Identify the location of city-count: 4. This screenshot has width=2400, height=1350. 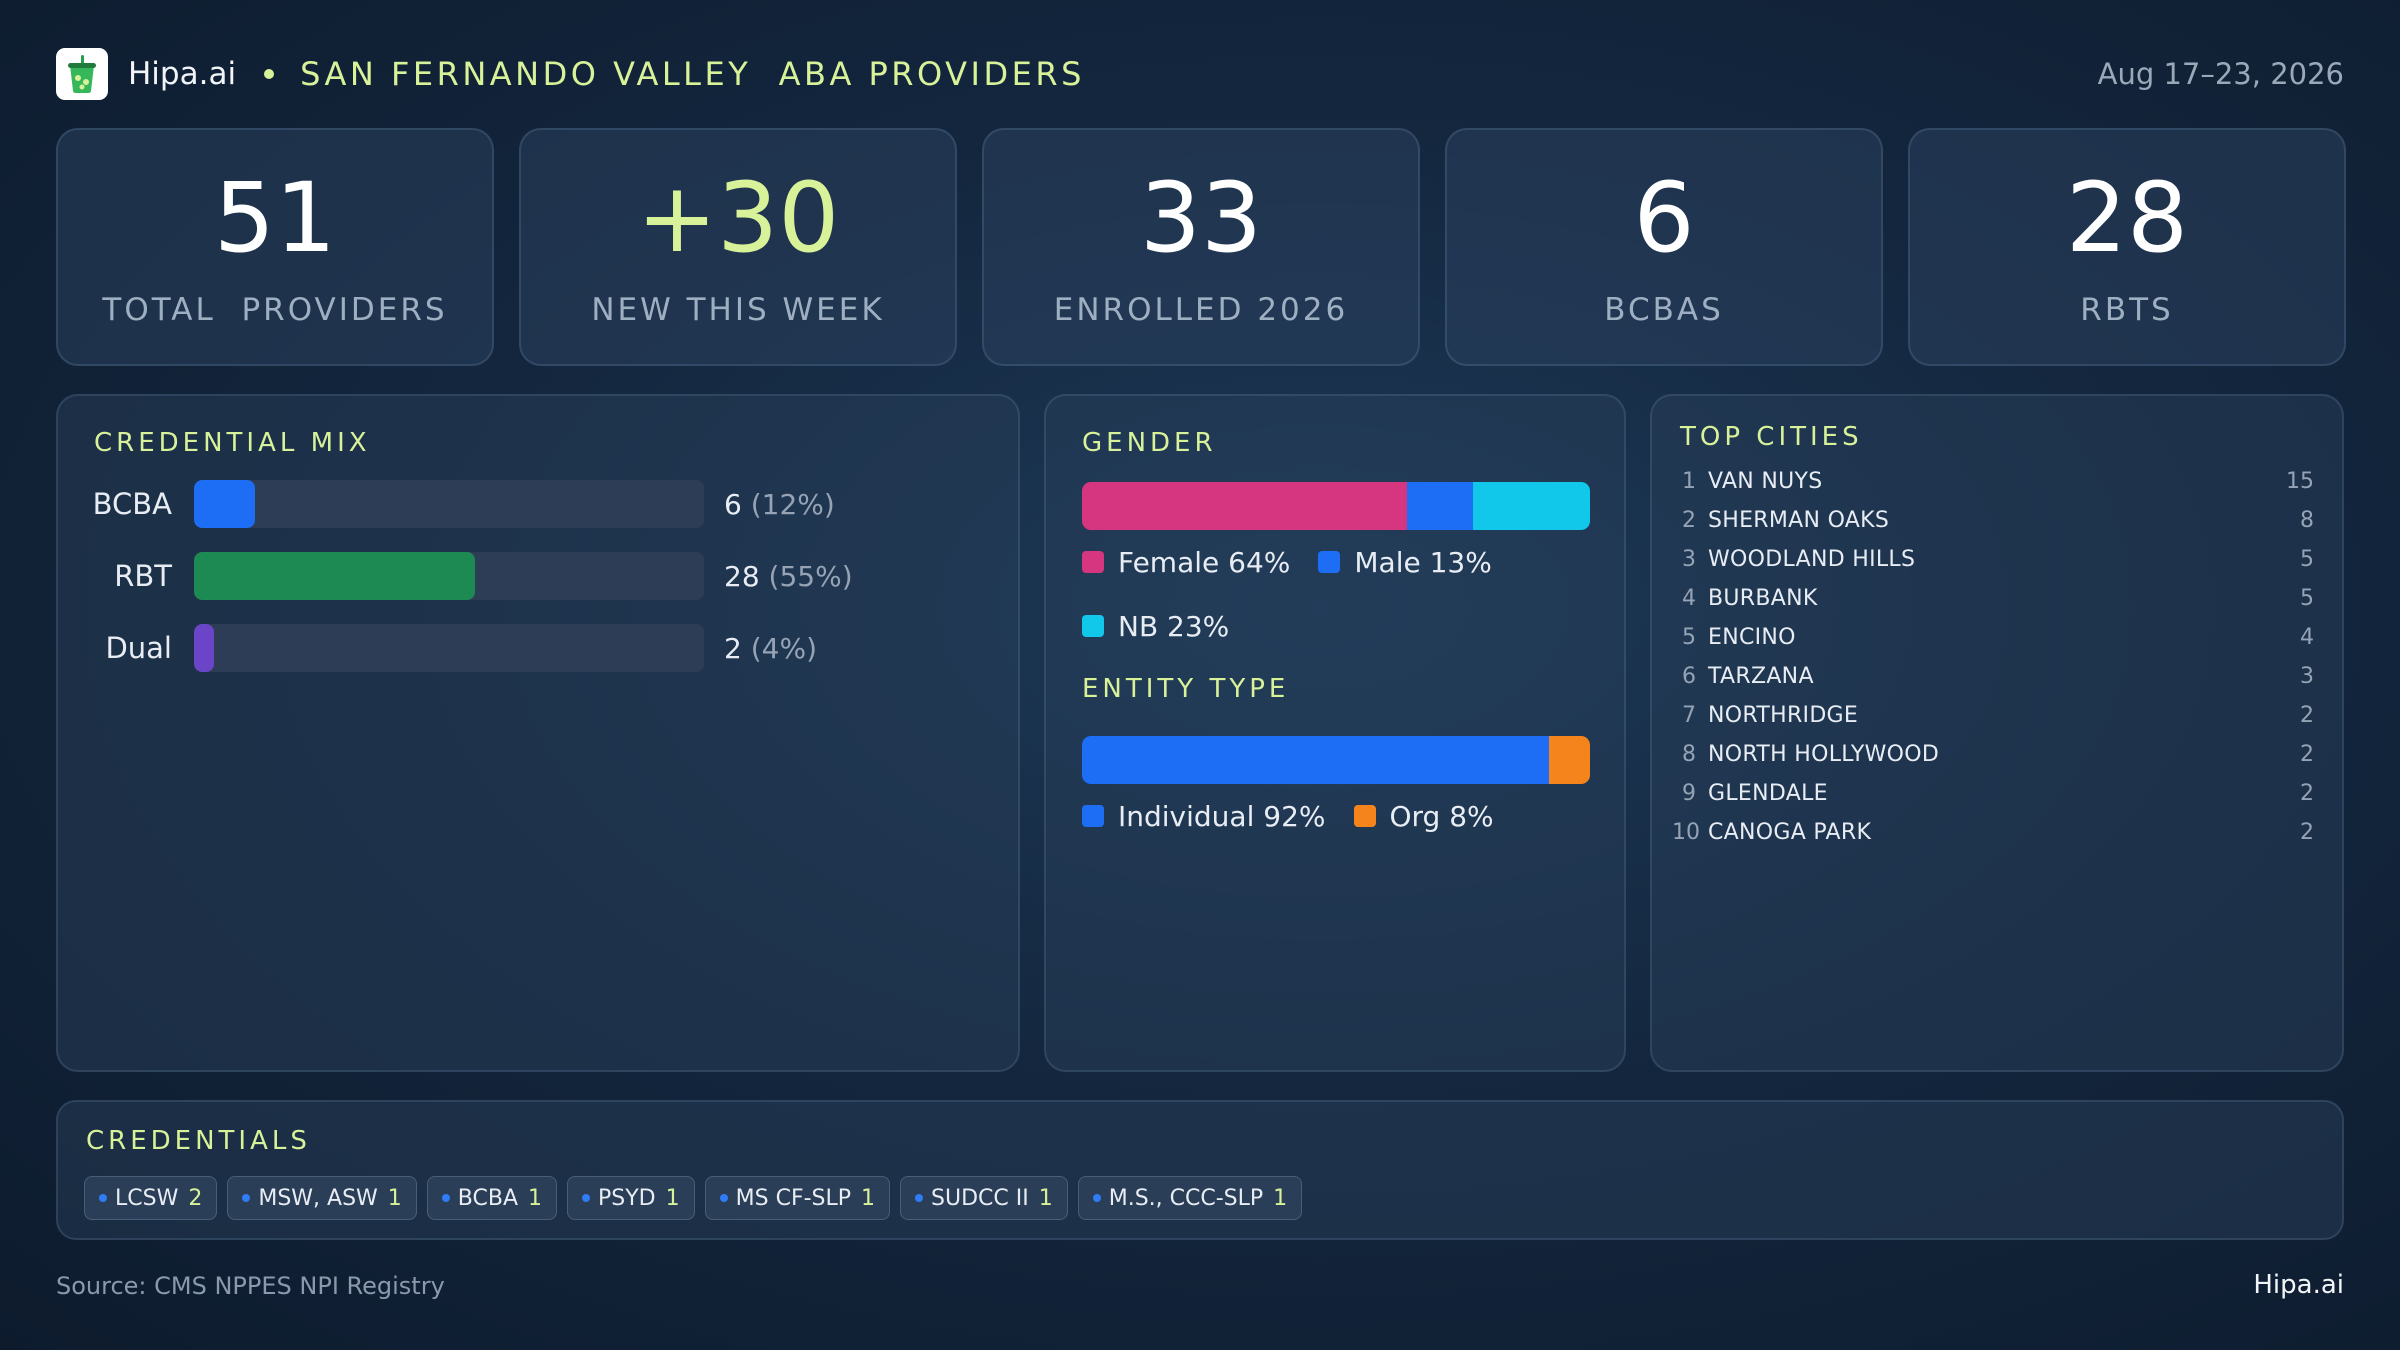
(2307, 637).